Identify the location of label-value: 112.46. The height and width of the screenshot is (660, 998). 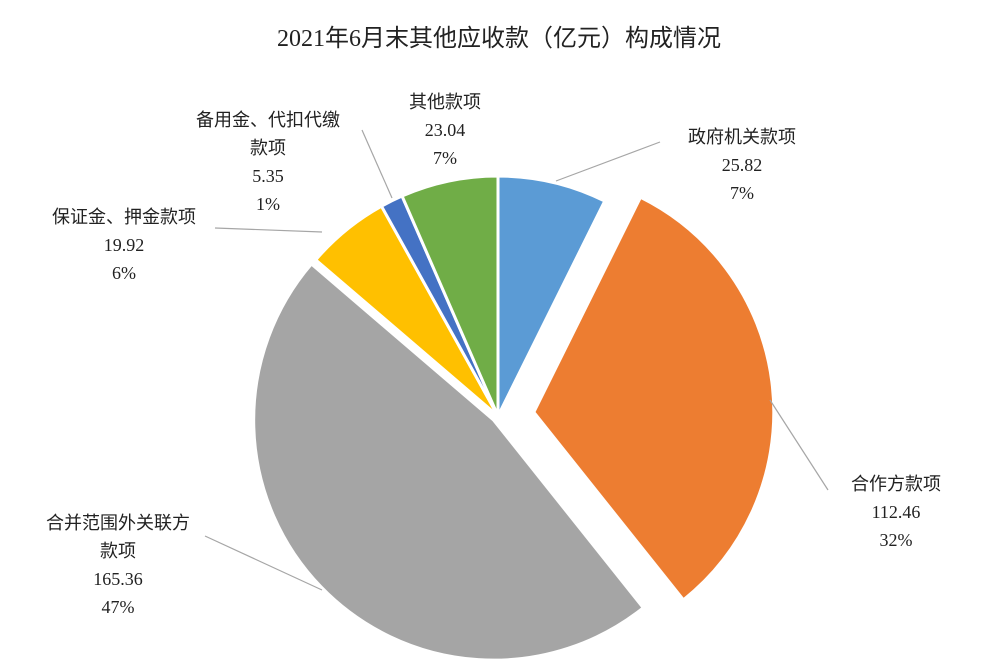
(896, 512).